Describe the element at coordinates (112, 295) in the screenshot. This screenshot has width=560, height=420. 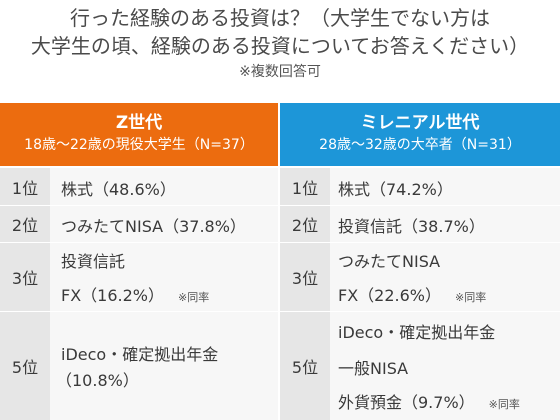
I see `item-text: FX（16.2%）` at that location.